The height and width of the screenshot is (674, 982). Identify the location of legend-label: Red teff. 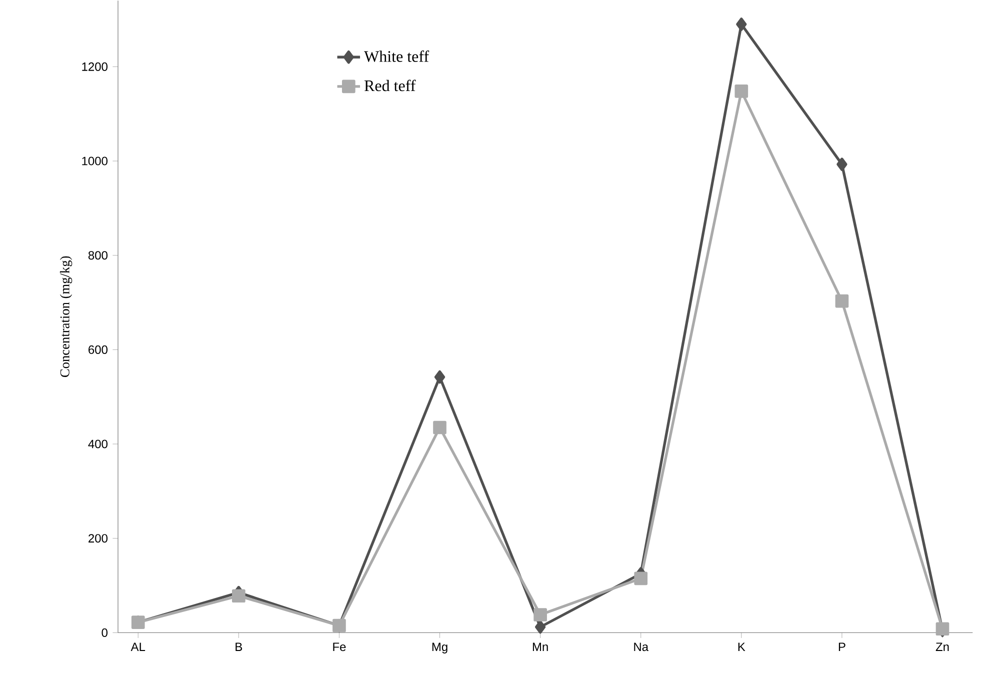
(390, 86).